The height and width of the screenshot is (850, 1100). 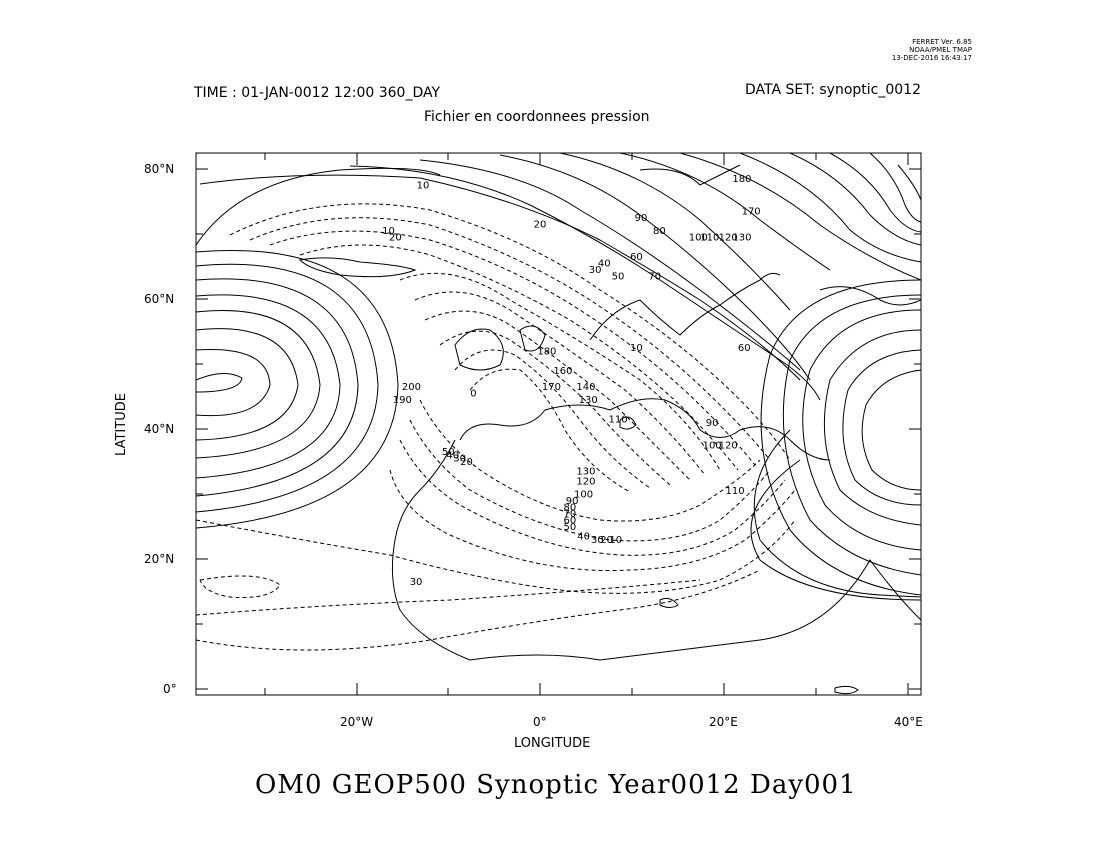 What do you see at coordinates (552, 743) in the screenshot?
I see `x-axis-label: LONGITUDE` at bounding box center [552, 743].